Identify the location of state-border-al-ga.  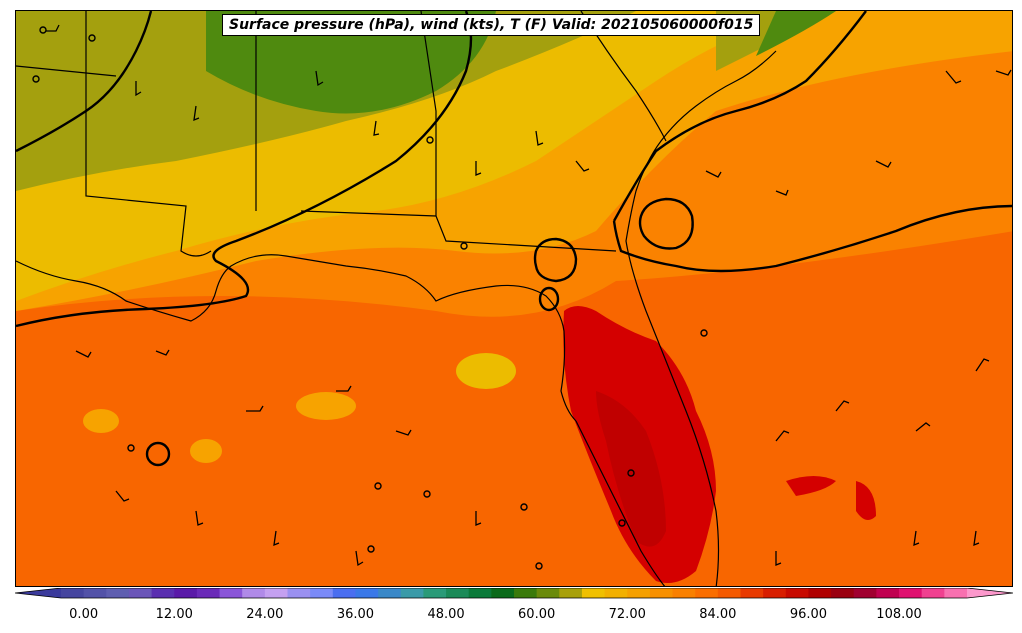
(428, 113).